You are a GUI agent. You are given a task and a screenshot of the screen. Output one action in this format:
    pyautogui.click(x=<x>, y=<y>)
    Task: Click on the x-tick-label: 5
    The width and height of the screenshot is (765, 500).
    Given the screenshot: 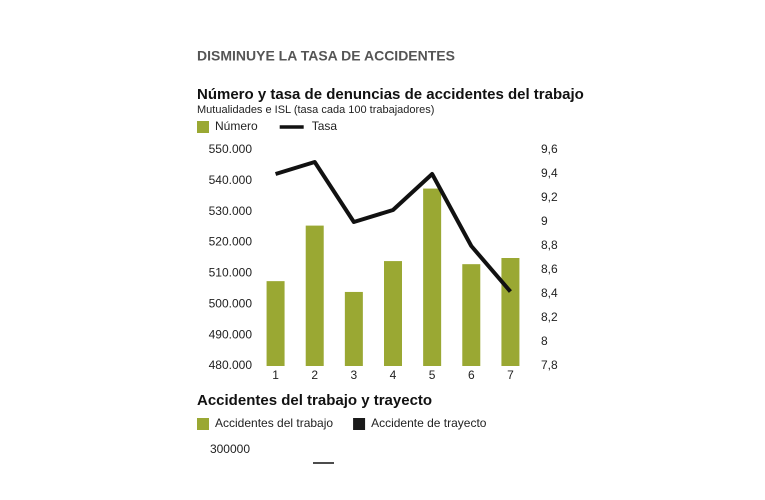 What is the action you would take?
    pyautogui.click(x=432, y=375)
    